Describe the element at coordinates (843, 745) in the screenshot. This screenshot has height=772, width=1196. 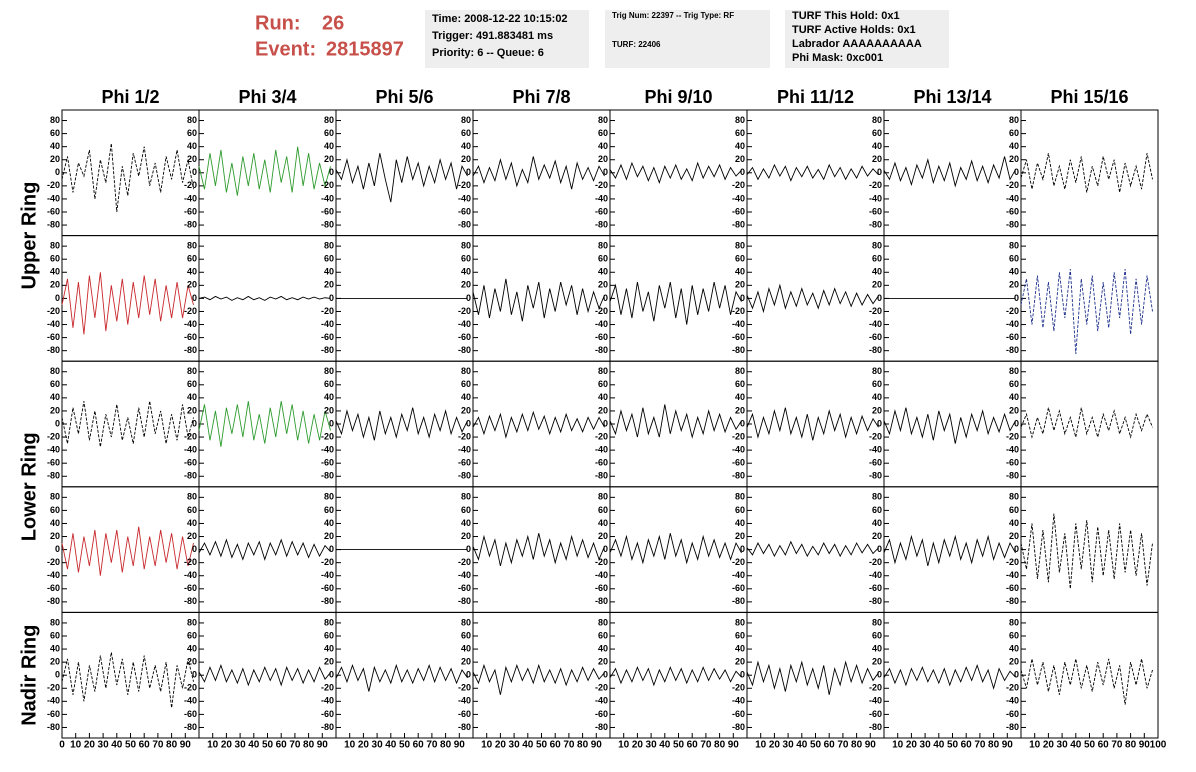
I see `x-tick-label: 70` at that location.